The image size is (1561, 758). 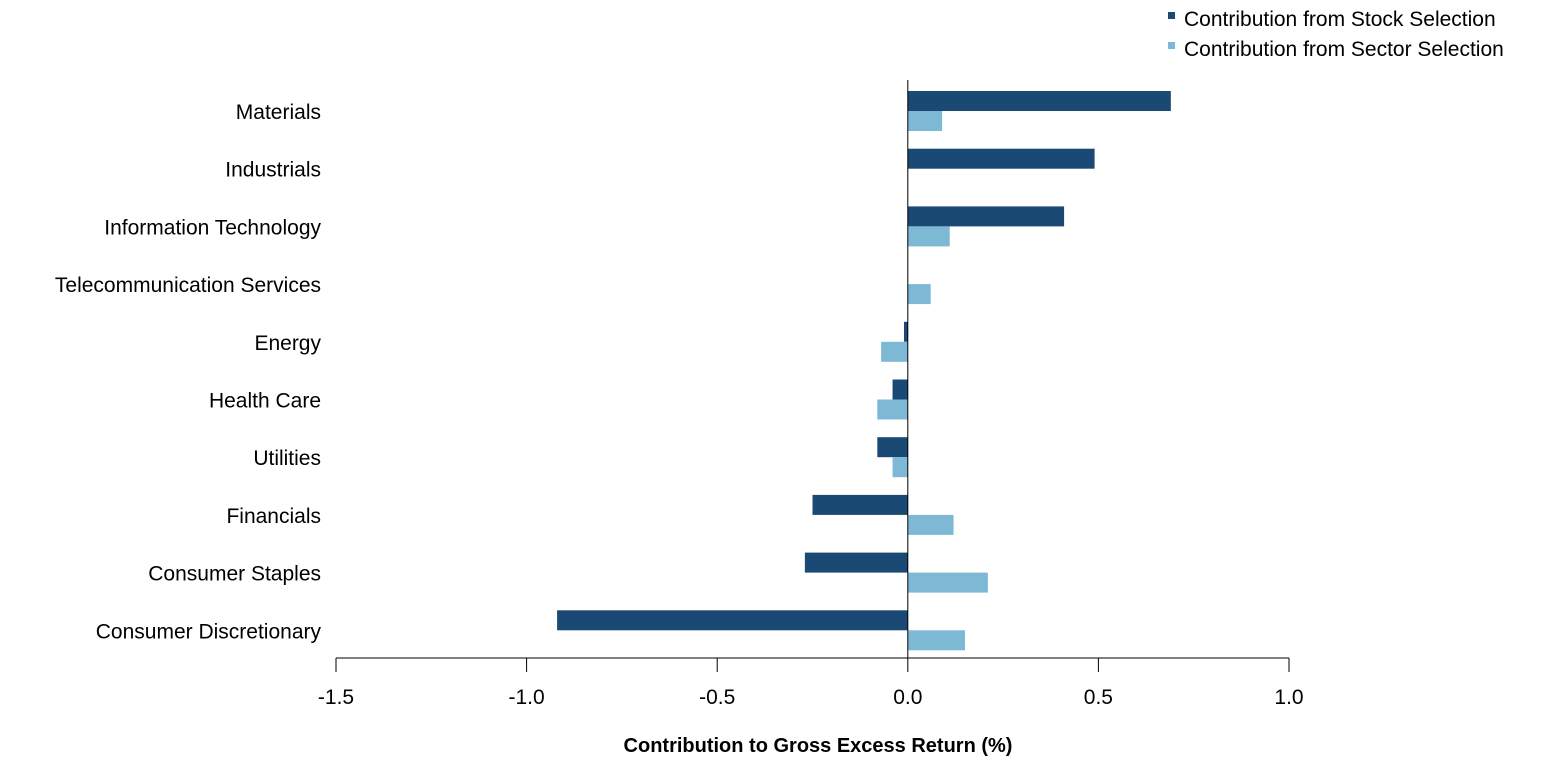 I want to click on category-label-health-care: Health Care, so click(x=265, y=401).